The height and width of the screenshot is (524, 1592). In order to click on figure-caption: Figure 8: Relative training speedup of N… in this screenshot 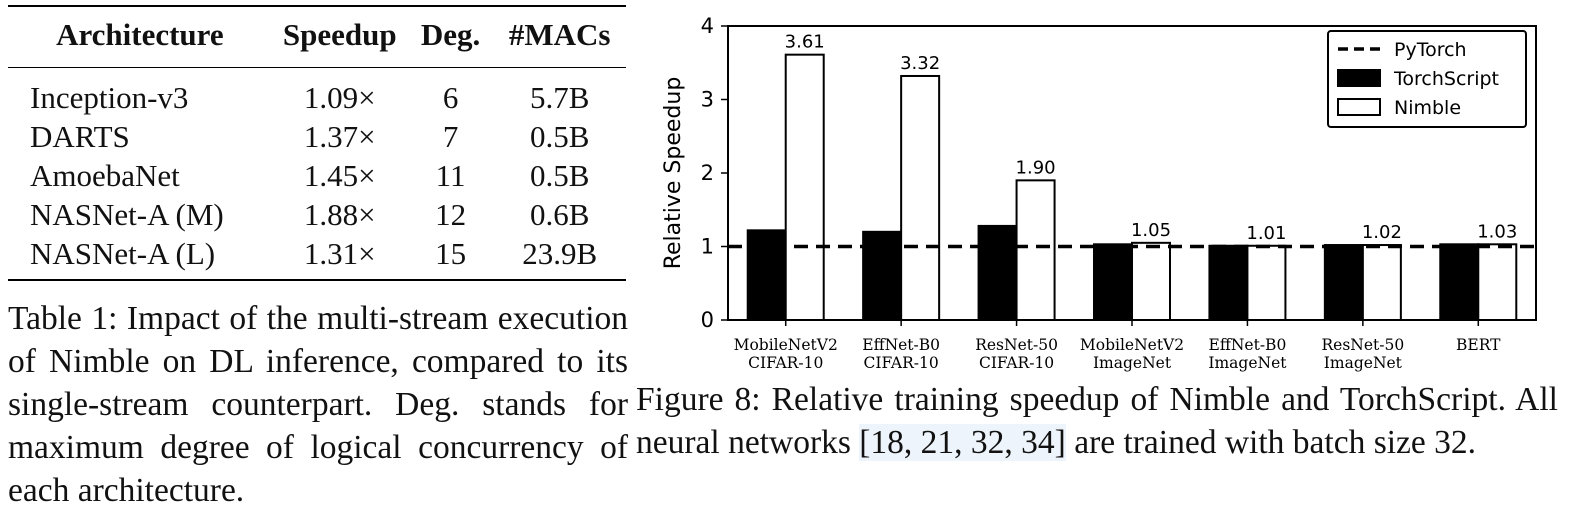, I will do `click(1097, 421)`.